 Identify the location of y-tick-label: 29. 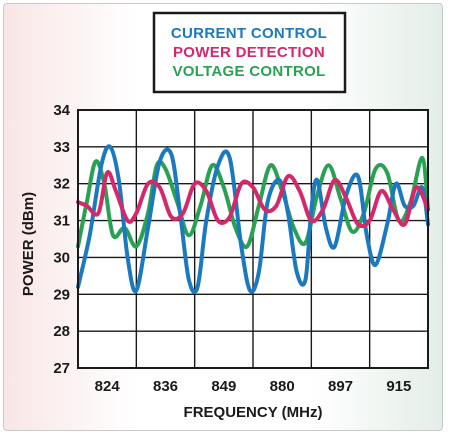
(61, 294).